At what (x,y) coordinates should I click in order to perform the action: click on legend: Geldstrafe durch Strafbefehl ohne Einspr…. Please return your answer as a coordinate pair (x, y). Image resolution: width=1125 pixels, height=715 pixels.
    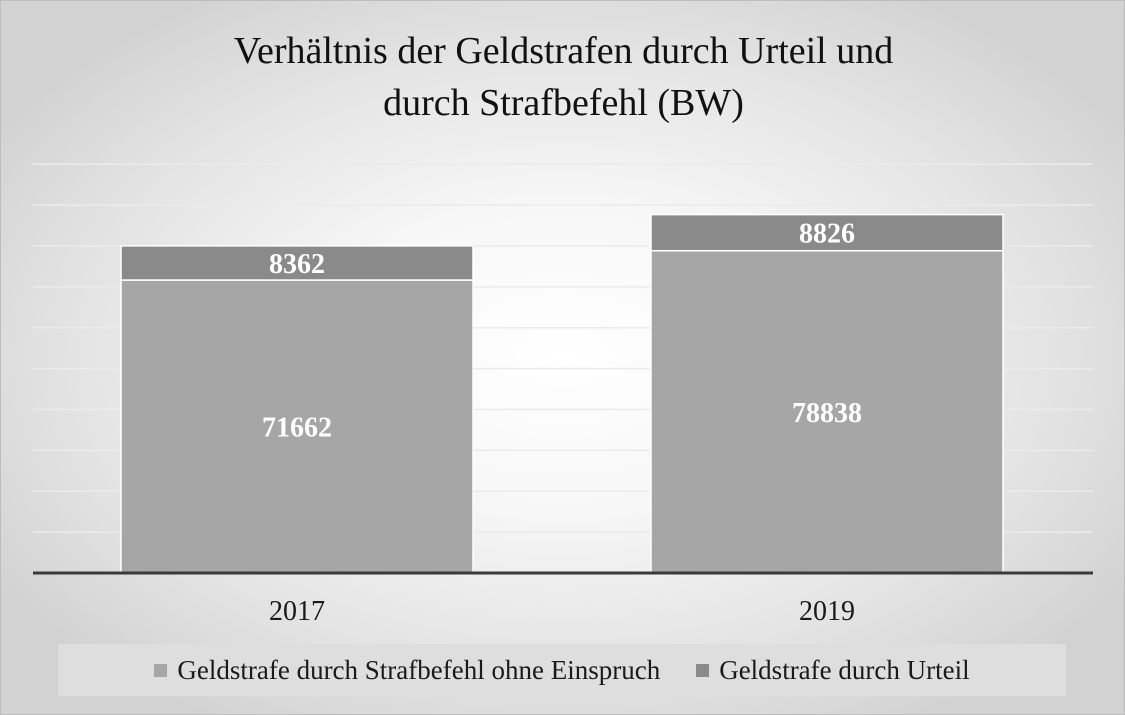
    Looking at the image, I should click on (562, 670).